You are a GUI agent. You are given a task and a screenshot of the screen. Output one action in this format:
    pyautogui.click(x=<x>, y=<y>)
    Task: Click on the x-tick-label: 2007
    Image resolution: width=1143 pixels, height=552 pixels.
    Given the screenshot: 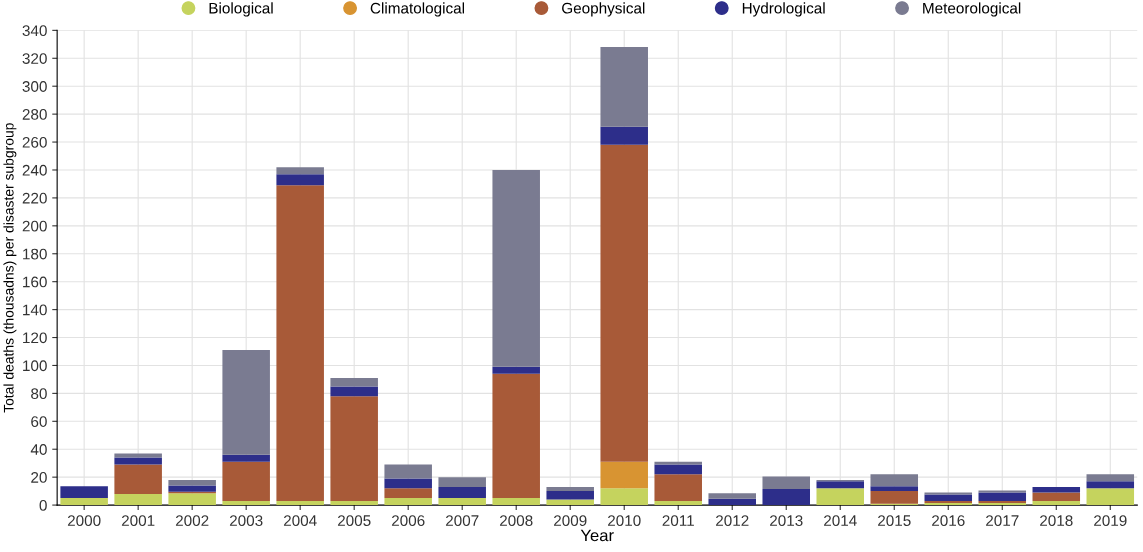 What is the action you would take?
    pyautogui.click(x=462, y=521)
    